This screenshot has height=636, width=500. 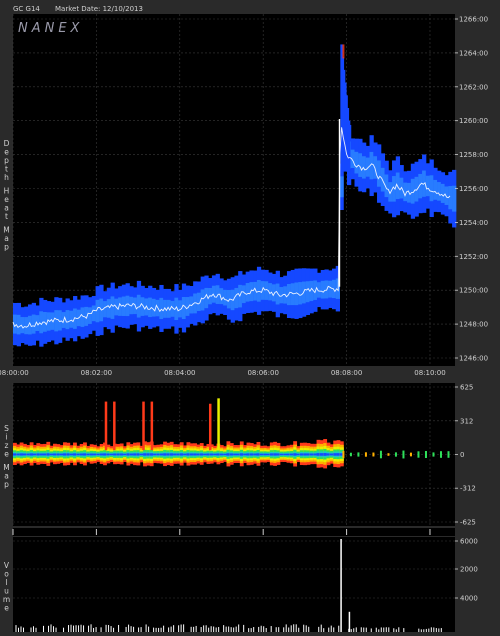 I want to click on size-y-tick-label: 312, so click(x=466, y=421).